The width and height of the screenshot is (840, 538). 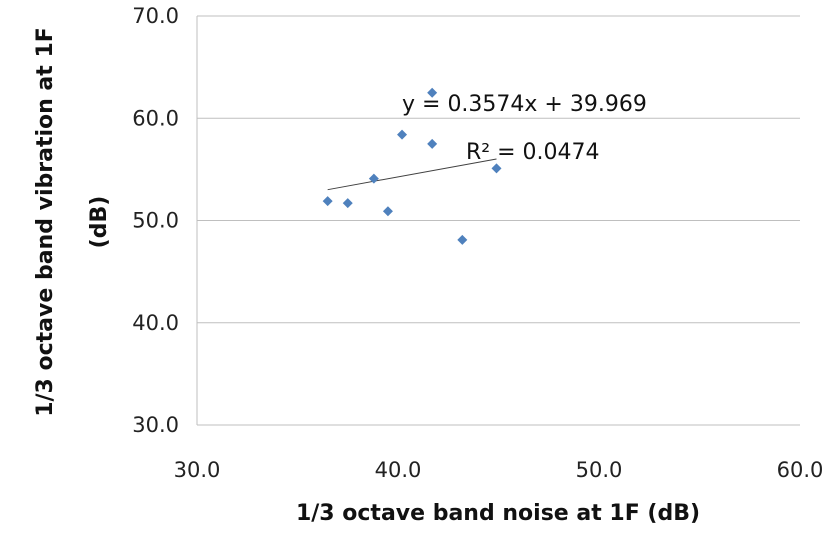 I want to click on y-tick-label: 40.0, so click(x=155, y=323).